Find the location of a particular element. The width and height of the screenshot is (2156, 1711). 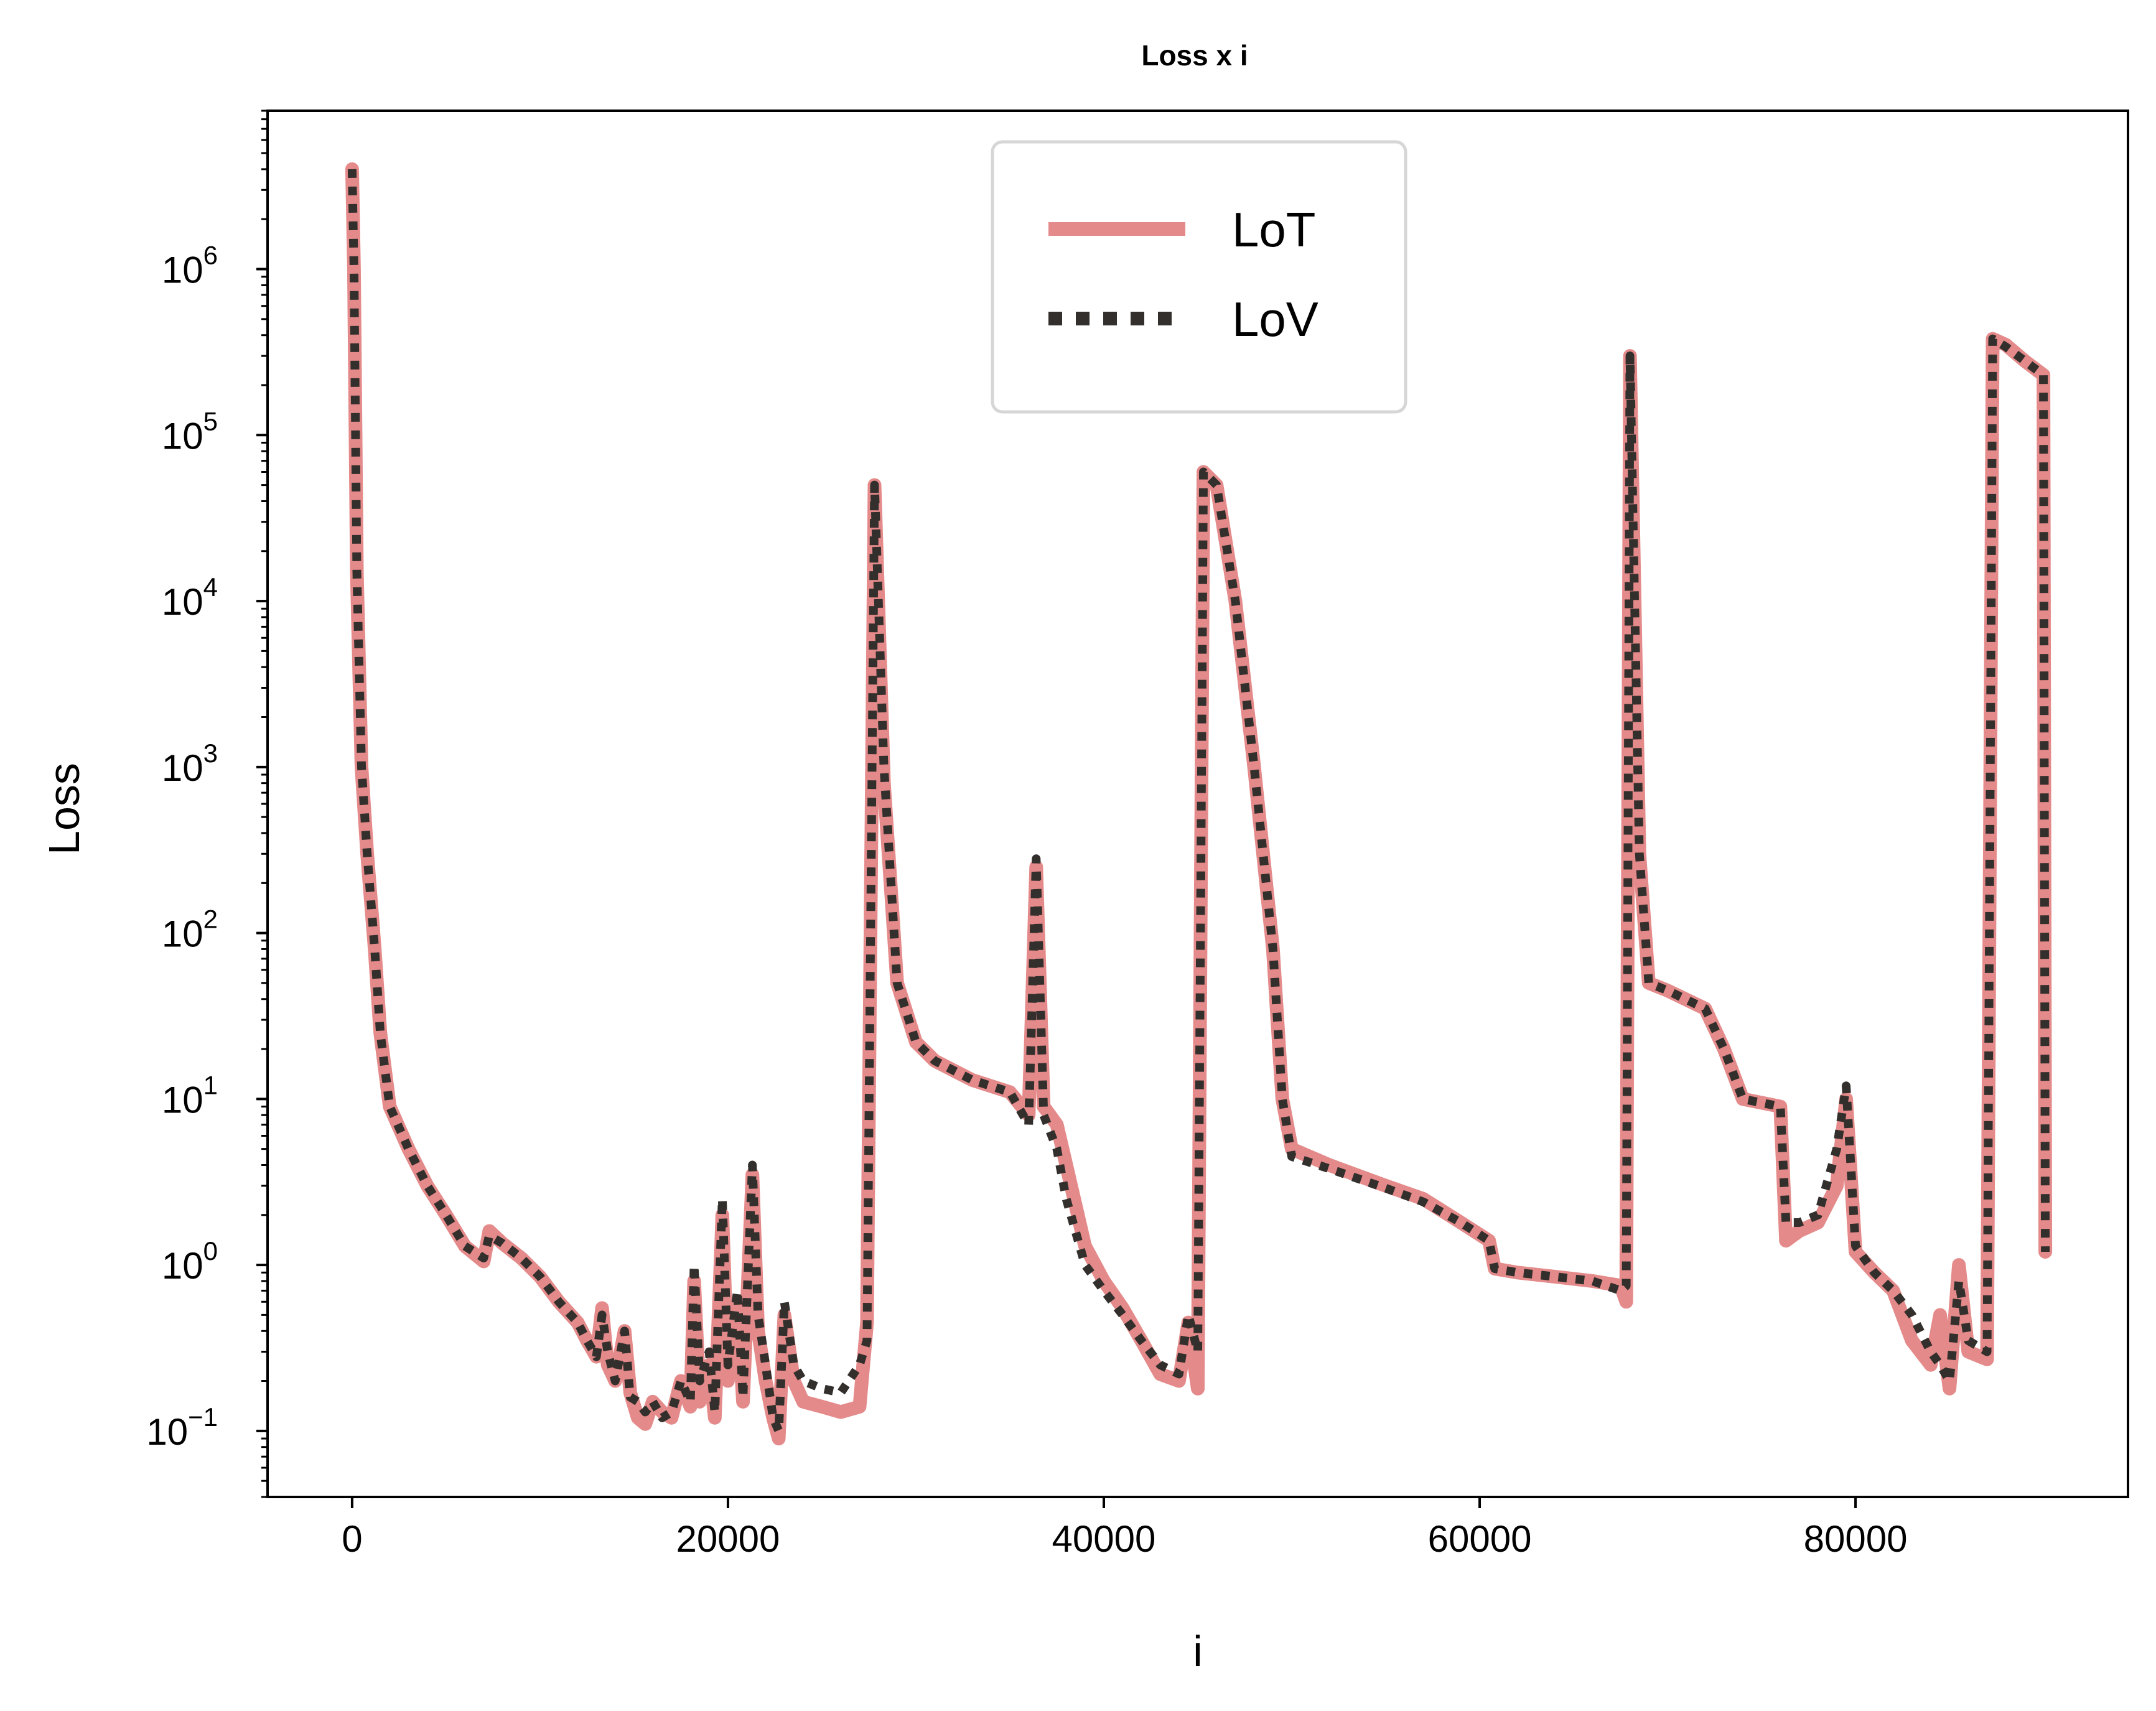

legend-label-lov: LoV is located at coordinates (1275, 319).